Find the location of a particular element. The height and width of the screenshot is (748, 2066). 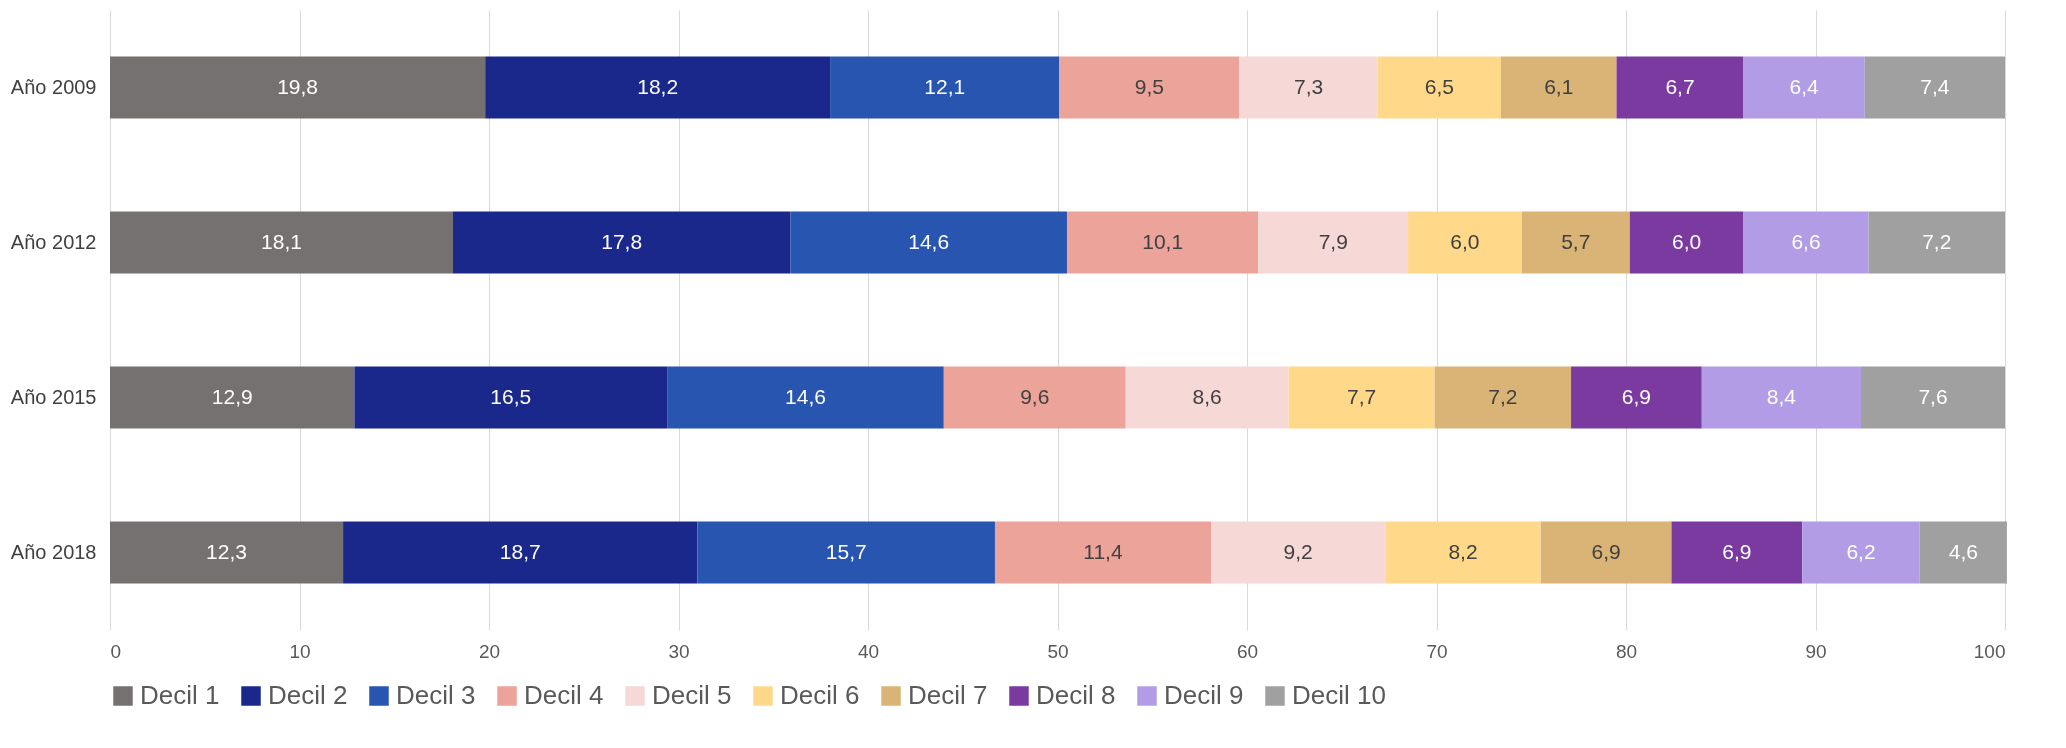

data-label: 6,2 is located at coordinates (1861, 551).